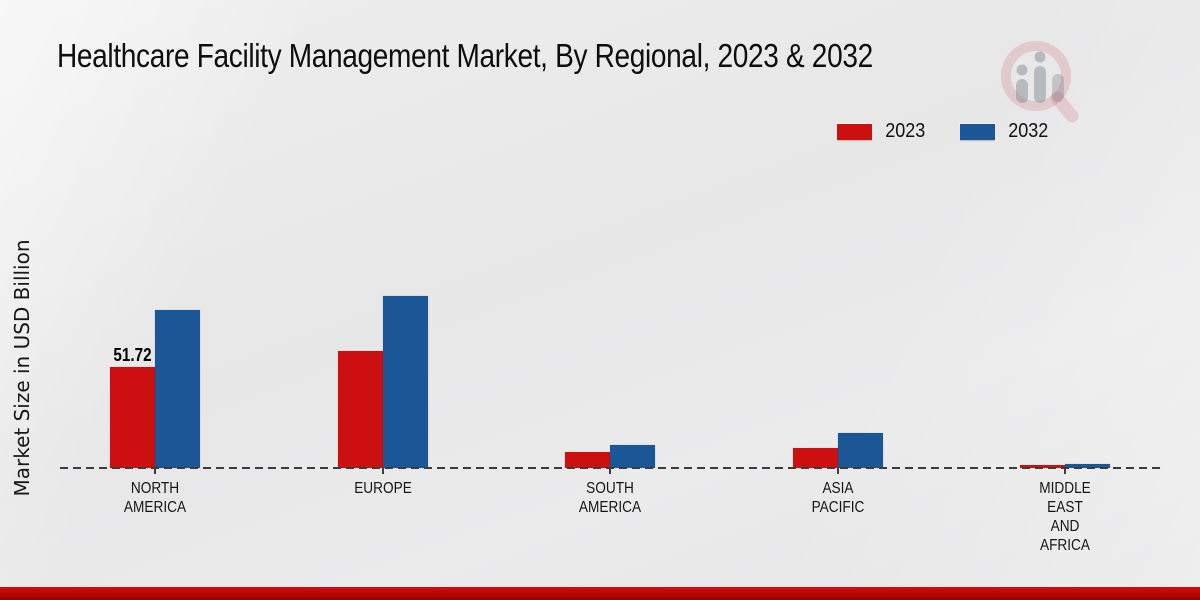  What do you see at coordinates (1065, 517) in the screenshot?
I see `category-label-middle-east-and-africa: MIDDLE EAST AND AFRICA` at bounding box center [1065, 517].